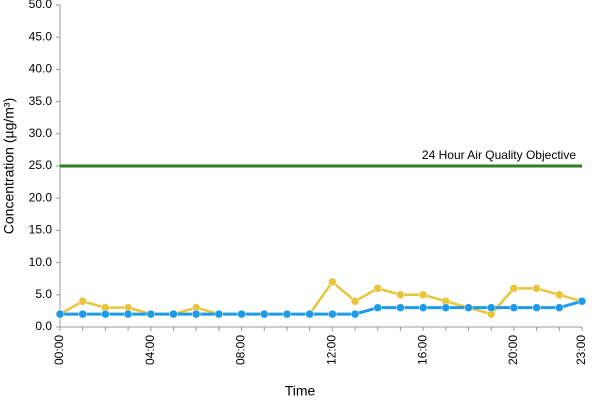 The width and height of the screenshot is (600, 400). I want to click on y-tick-label: 45.0, so click(41, 36).